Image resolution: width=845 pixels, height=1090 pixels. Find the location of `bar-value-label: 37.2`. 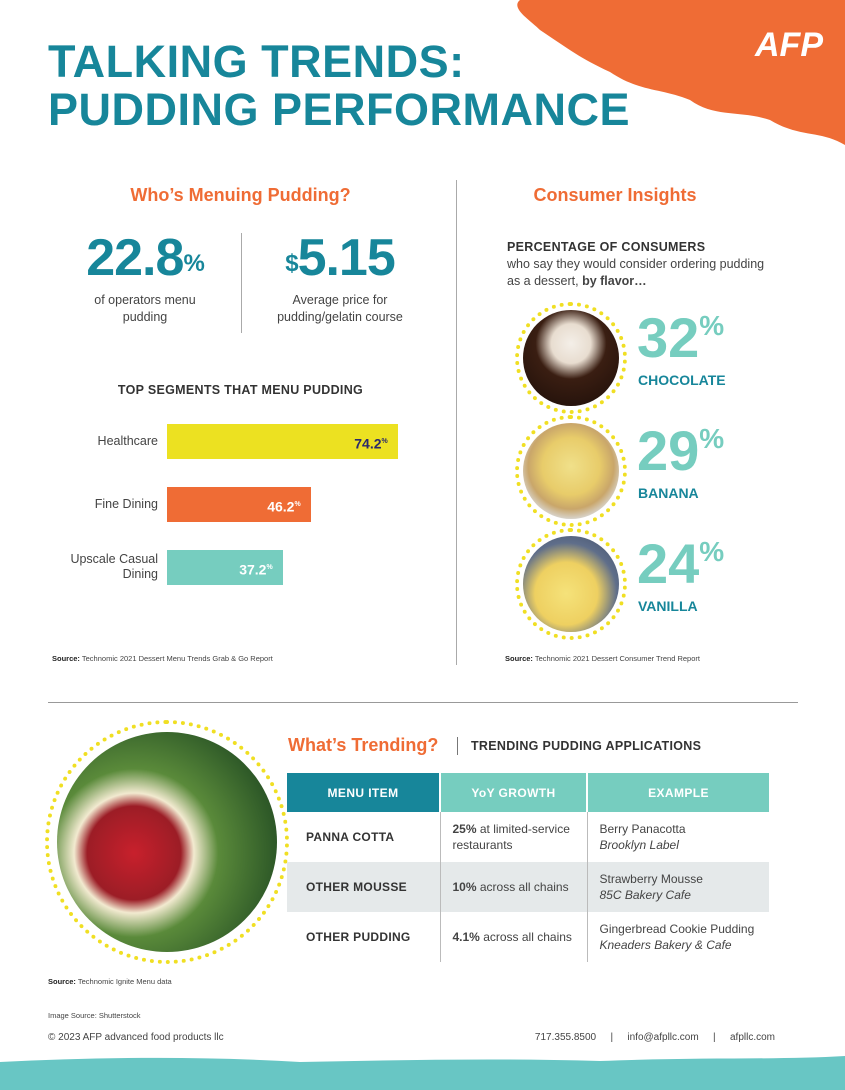

bar-value-label: 37.2 is located at coordinates (253, 569).